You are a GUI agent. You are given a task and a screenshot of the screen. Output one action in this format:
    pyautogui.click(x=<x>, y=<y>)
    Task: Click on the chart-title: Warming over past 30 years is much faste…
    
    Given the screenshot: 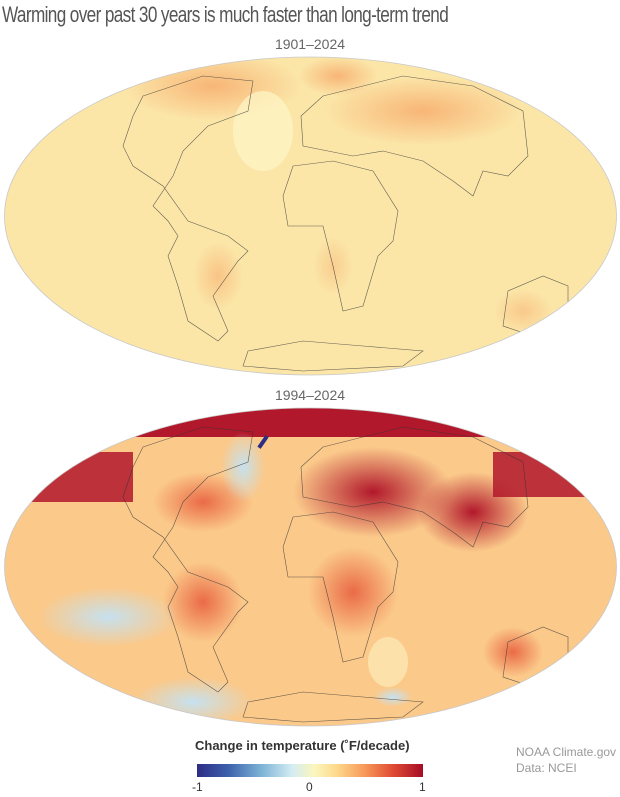 What is the action you would take?
    pyautogui.click(x=225, y=14)
    